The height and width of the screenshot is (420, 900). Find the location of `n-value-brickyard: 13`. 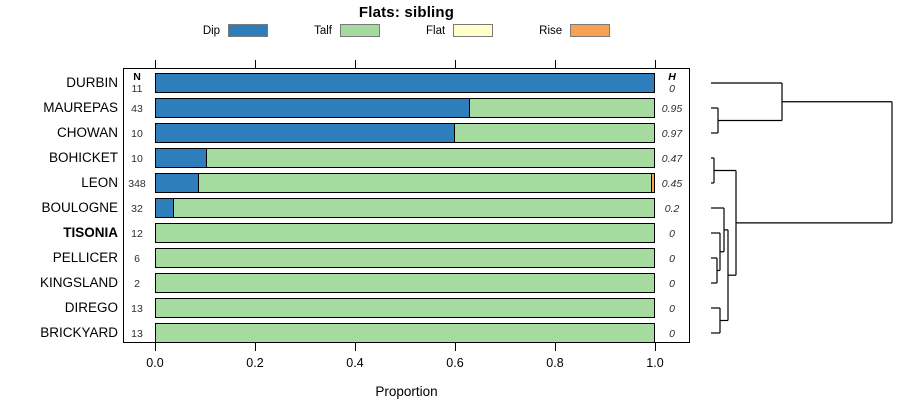

n-value-brickyard: 13 is located at coordinates (137, 334).